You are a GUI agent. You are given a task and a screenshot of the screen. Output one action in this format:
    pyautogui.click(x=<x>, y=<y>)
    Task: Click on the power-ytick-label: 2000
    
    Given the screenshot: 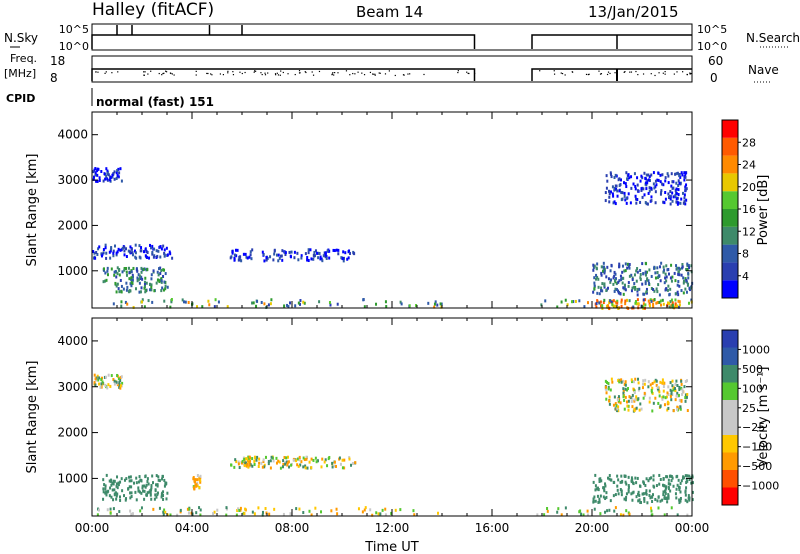 What is the action you would take?
    pyautogui.click(x=72, y=225)
    